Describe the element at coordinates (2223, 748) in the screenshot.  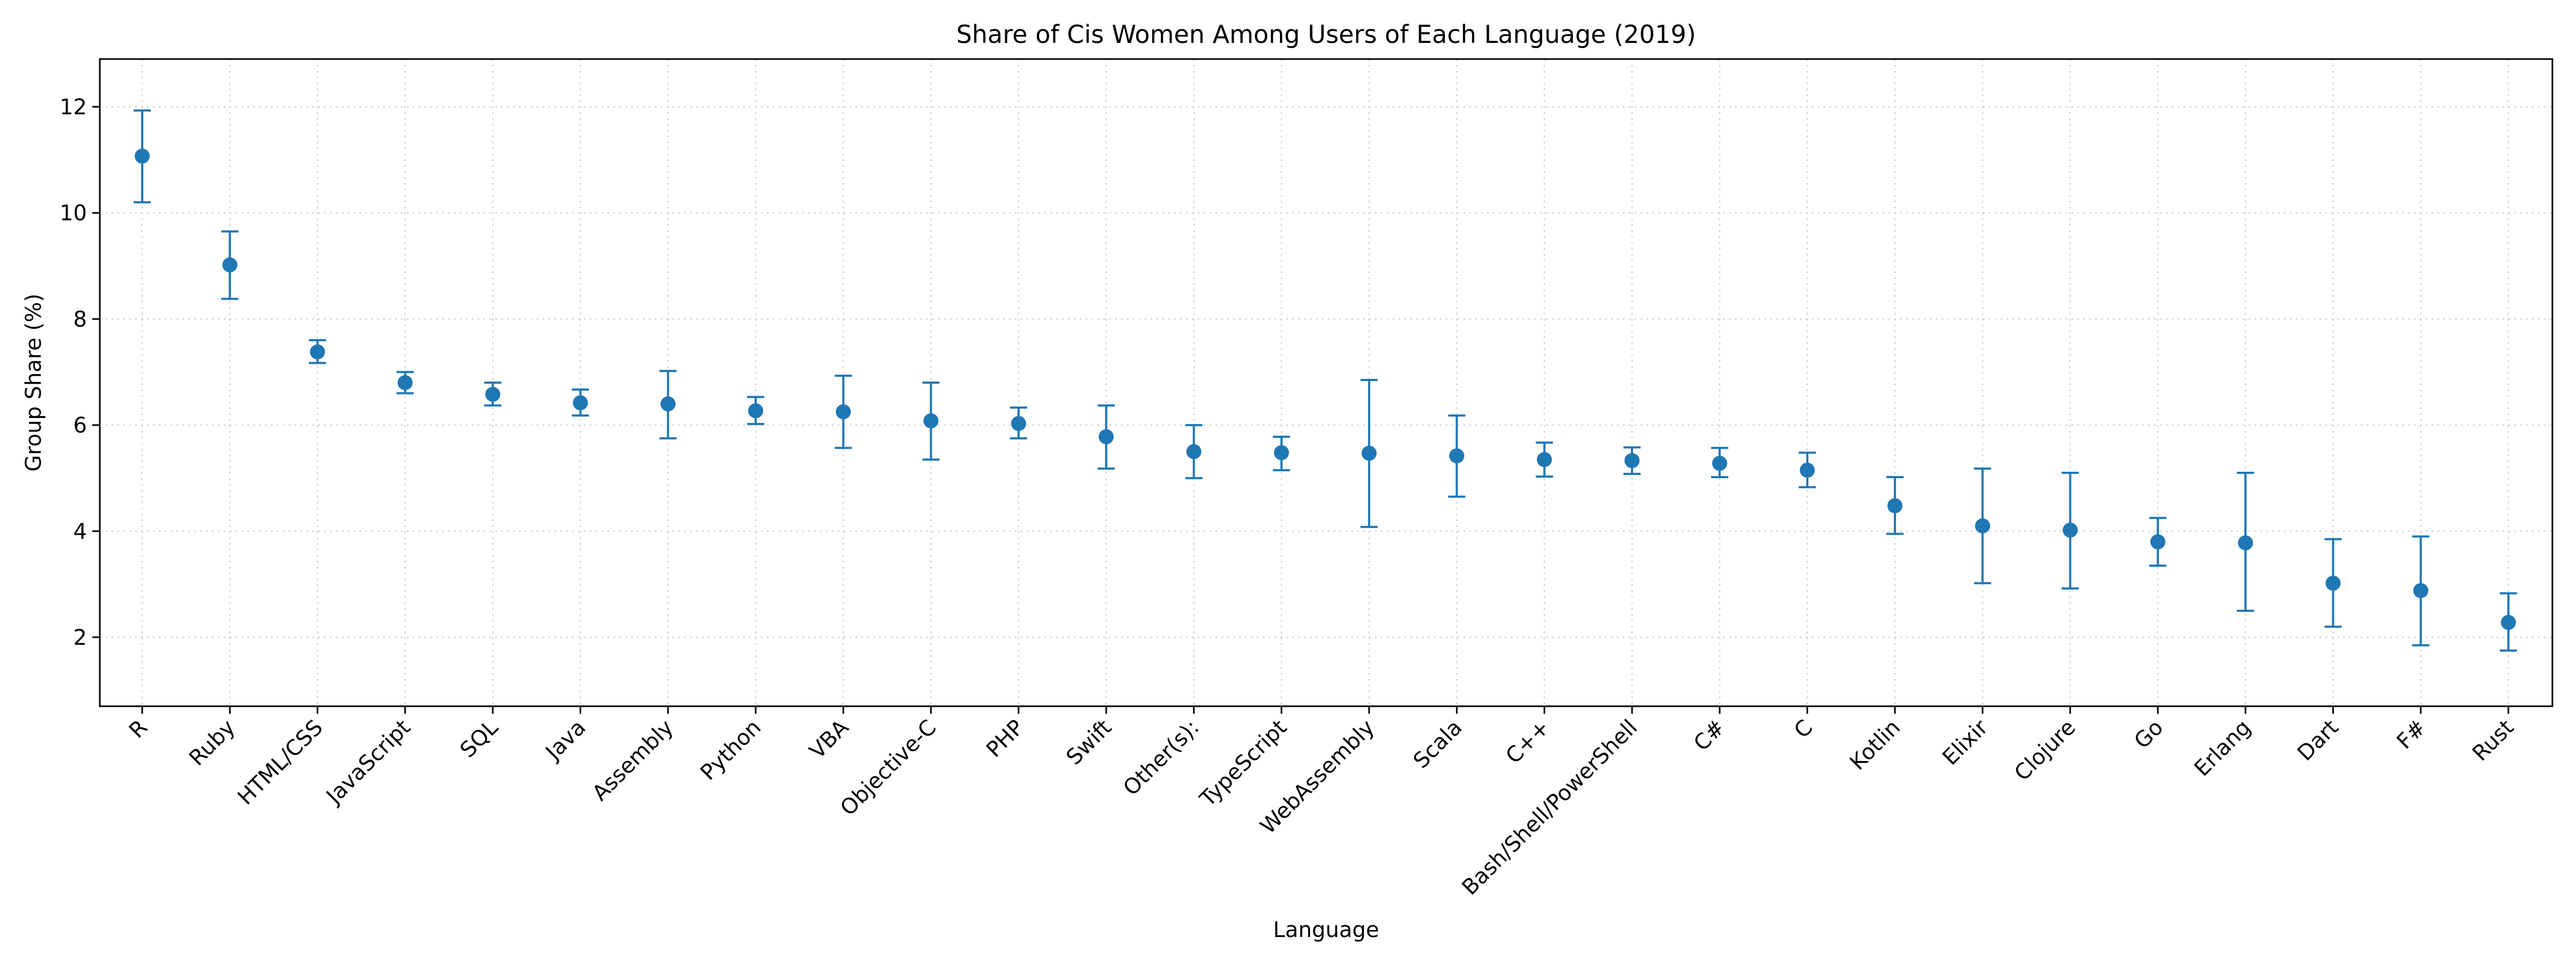
I see `x-tick-label: Erlang` at that location.